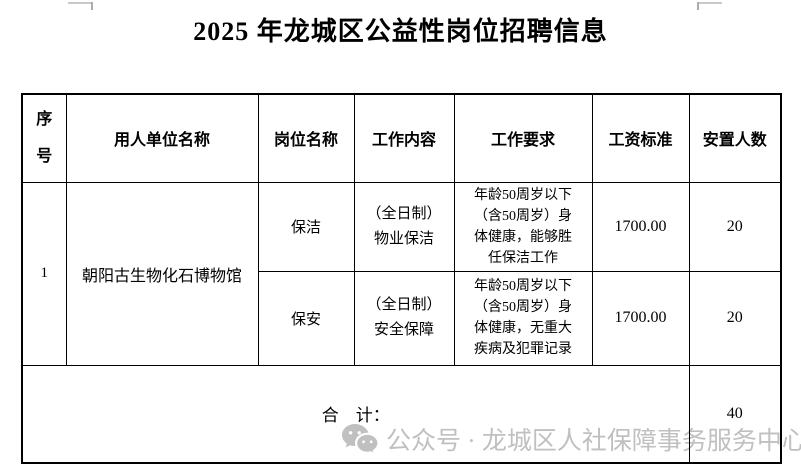  Describe the element at coordinates (523, 138) in the screenshot. I see `header-cell-requirement: 工作要求` at that location.